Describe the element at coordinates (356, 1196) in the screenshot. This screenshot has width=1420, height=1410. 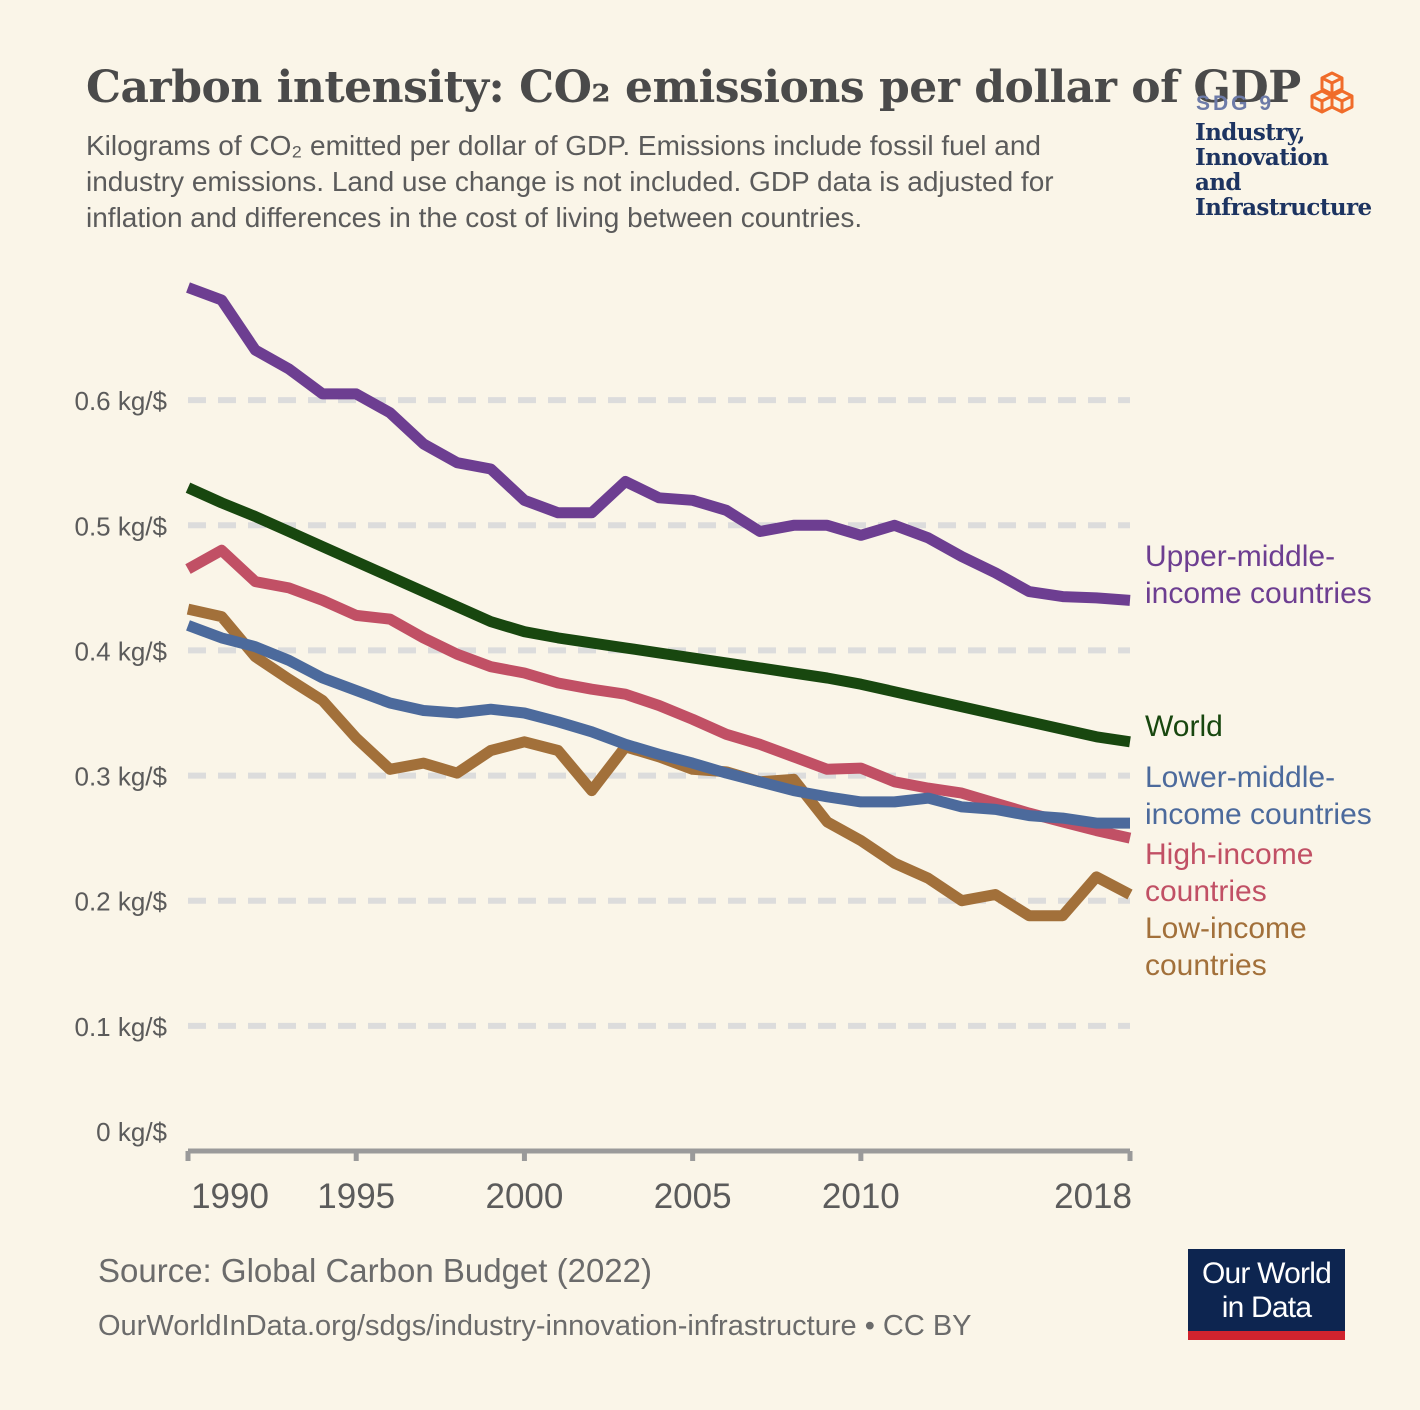
I see `x-tick-label: 1995` at that location.